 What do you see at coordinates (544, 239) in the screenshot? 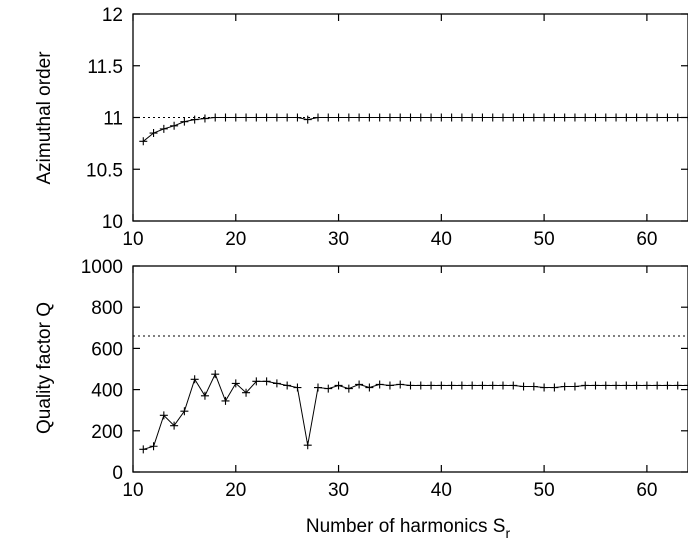
I see `x-tick-label: 50` at bounding box center [544, 239].